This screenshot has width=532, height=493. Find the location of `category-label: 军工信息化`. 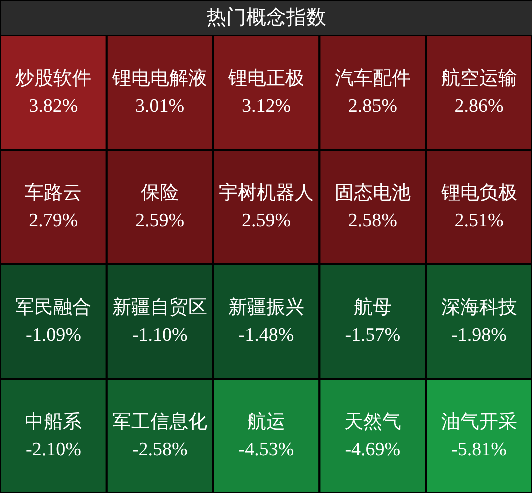

category-label: 军工信息化 is located at coordinates (160, 423).